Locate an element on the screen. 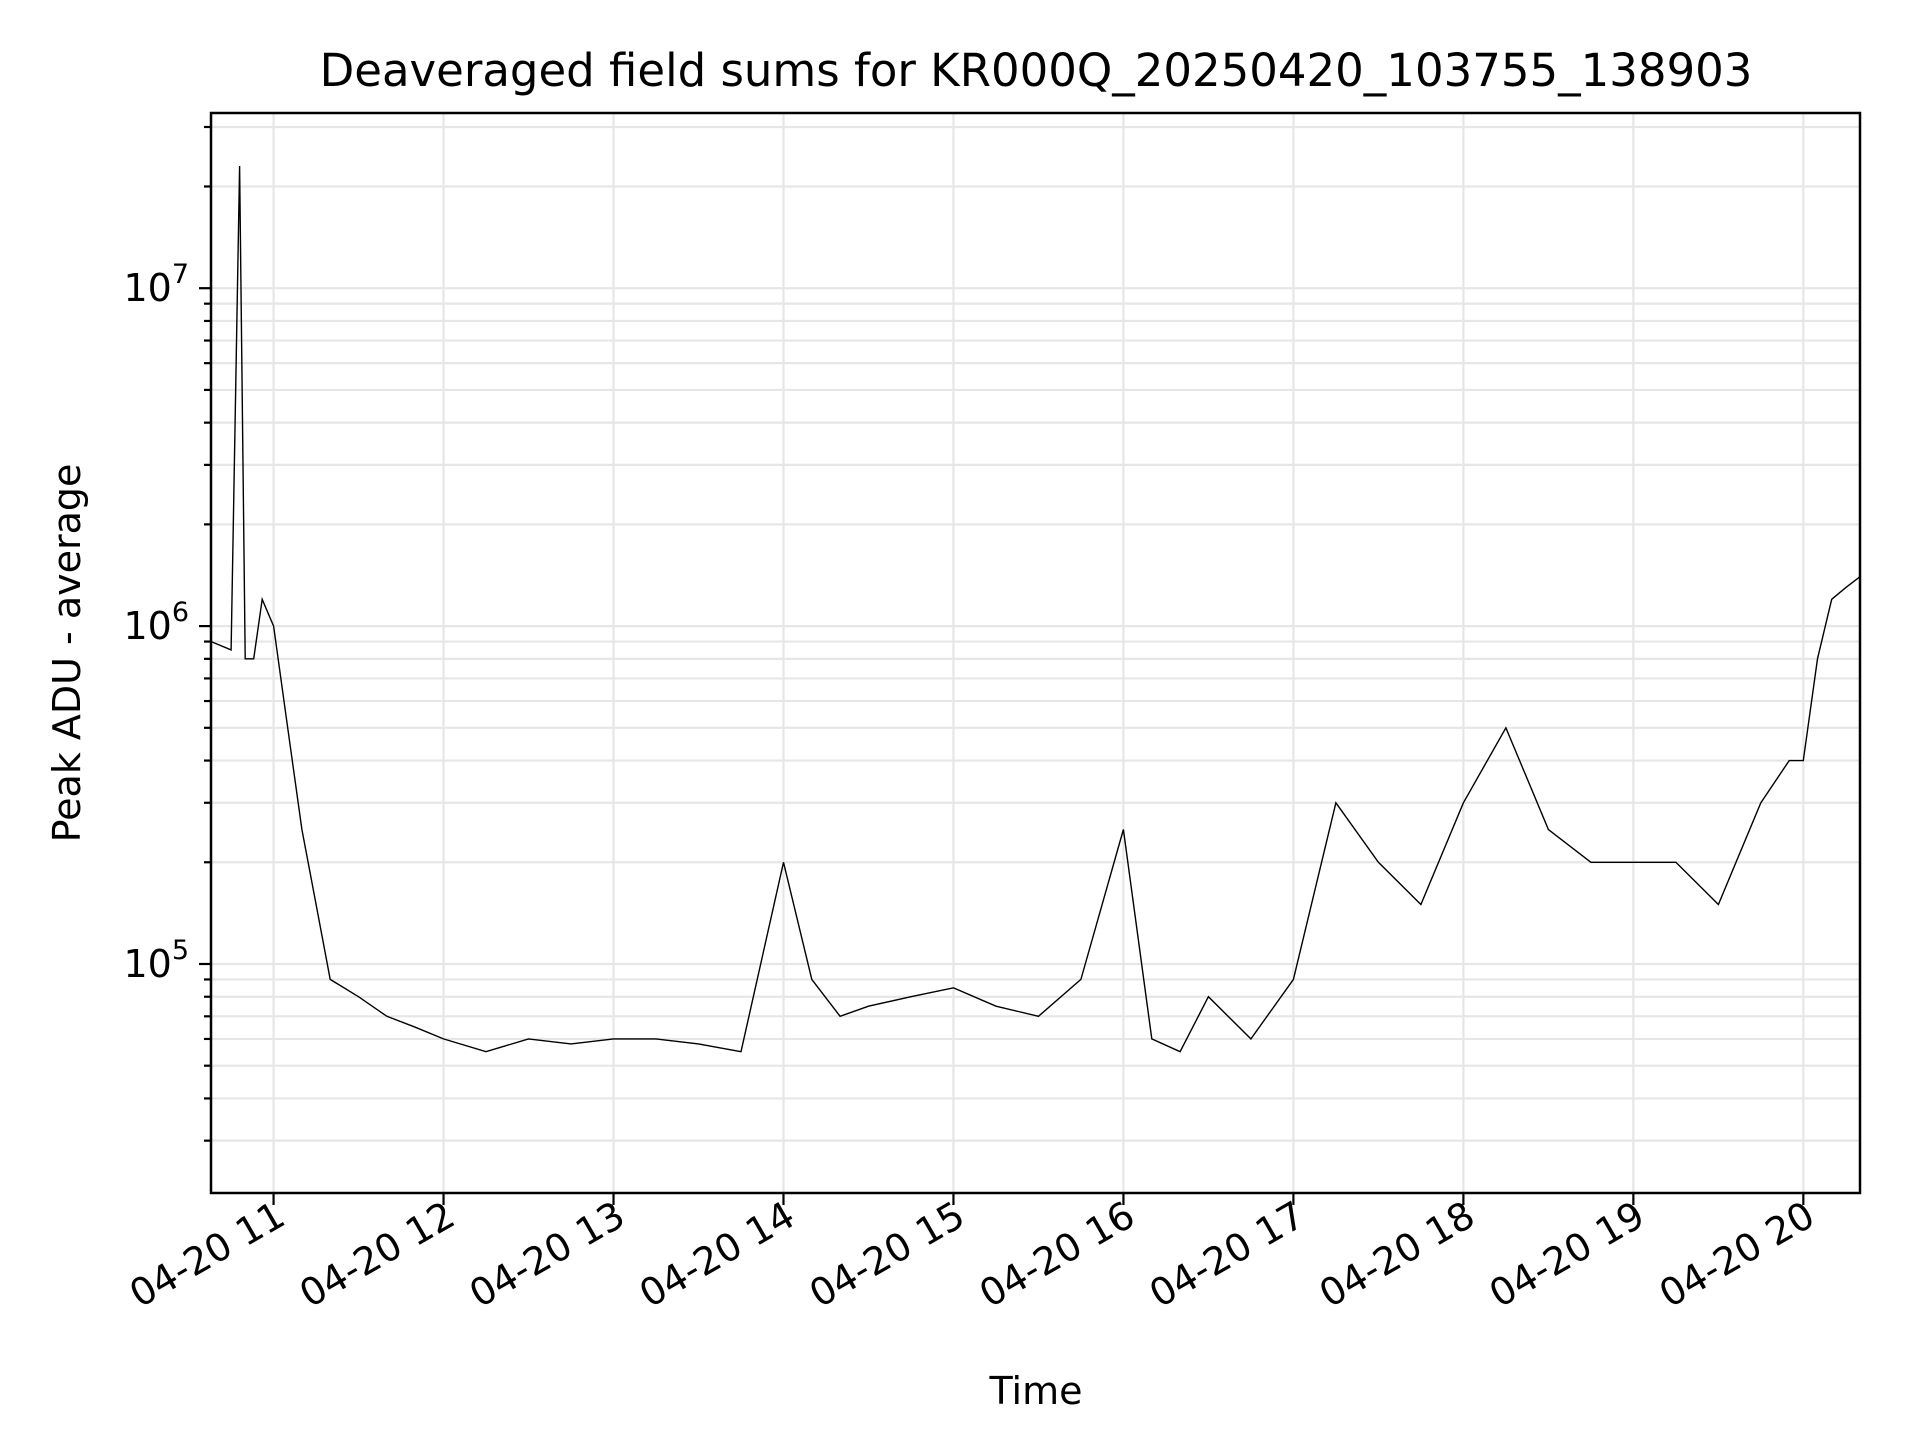 The image size is (1920, 1440). y-axis-label: Peak ADU - average is located at coordinates (67, 653).